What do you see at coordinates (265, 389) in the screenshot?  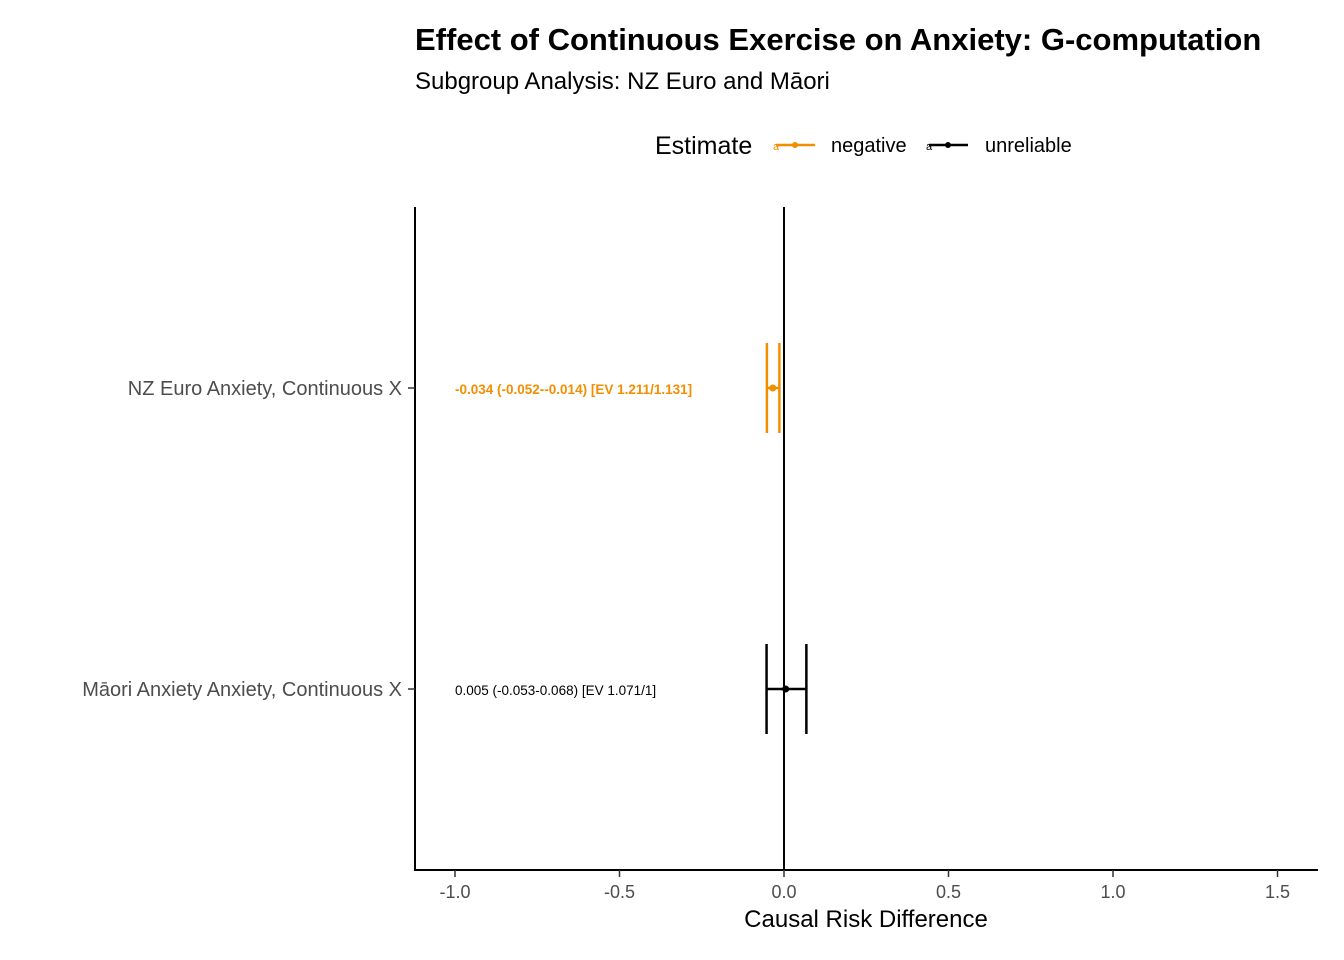 I see `y-category-label: NZ Euro Anxiety, Continuous X` at bounding box center [265, 389].